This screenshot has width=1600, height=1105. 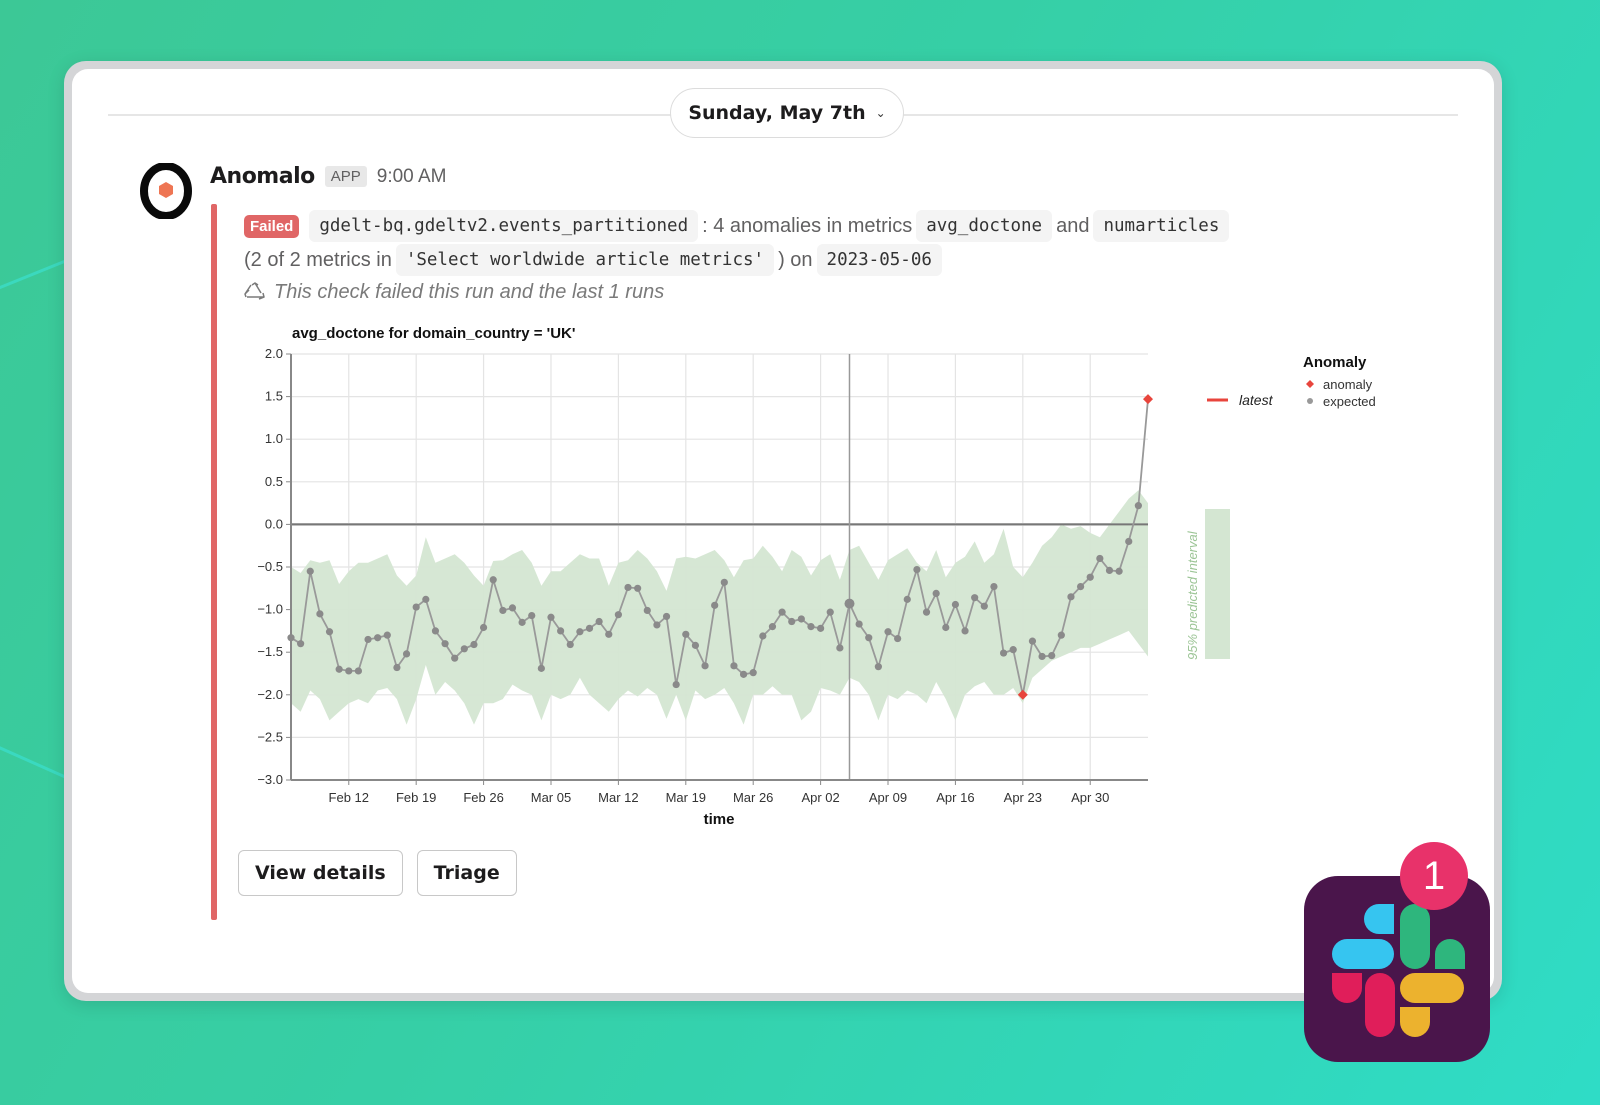 I want to click on sender-name: Anomalo, so click(x=262, y=176).